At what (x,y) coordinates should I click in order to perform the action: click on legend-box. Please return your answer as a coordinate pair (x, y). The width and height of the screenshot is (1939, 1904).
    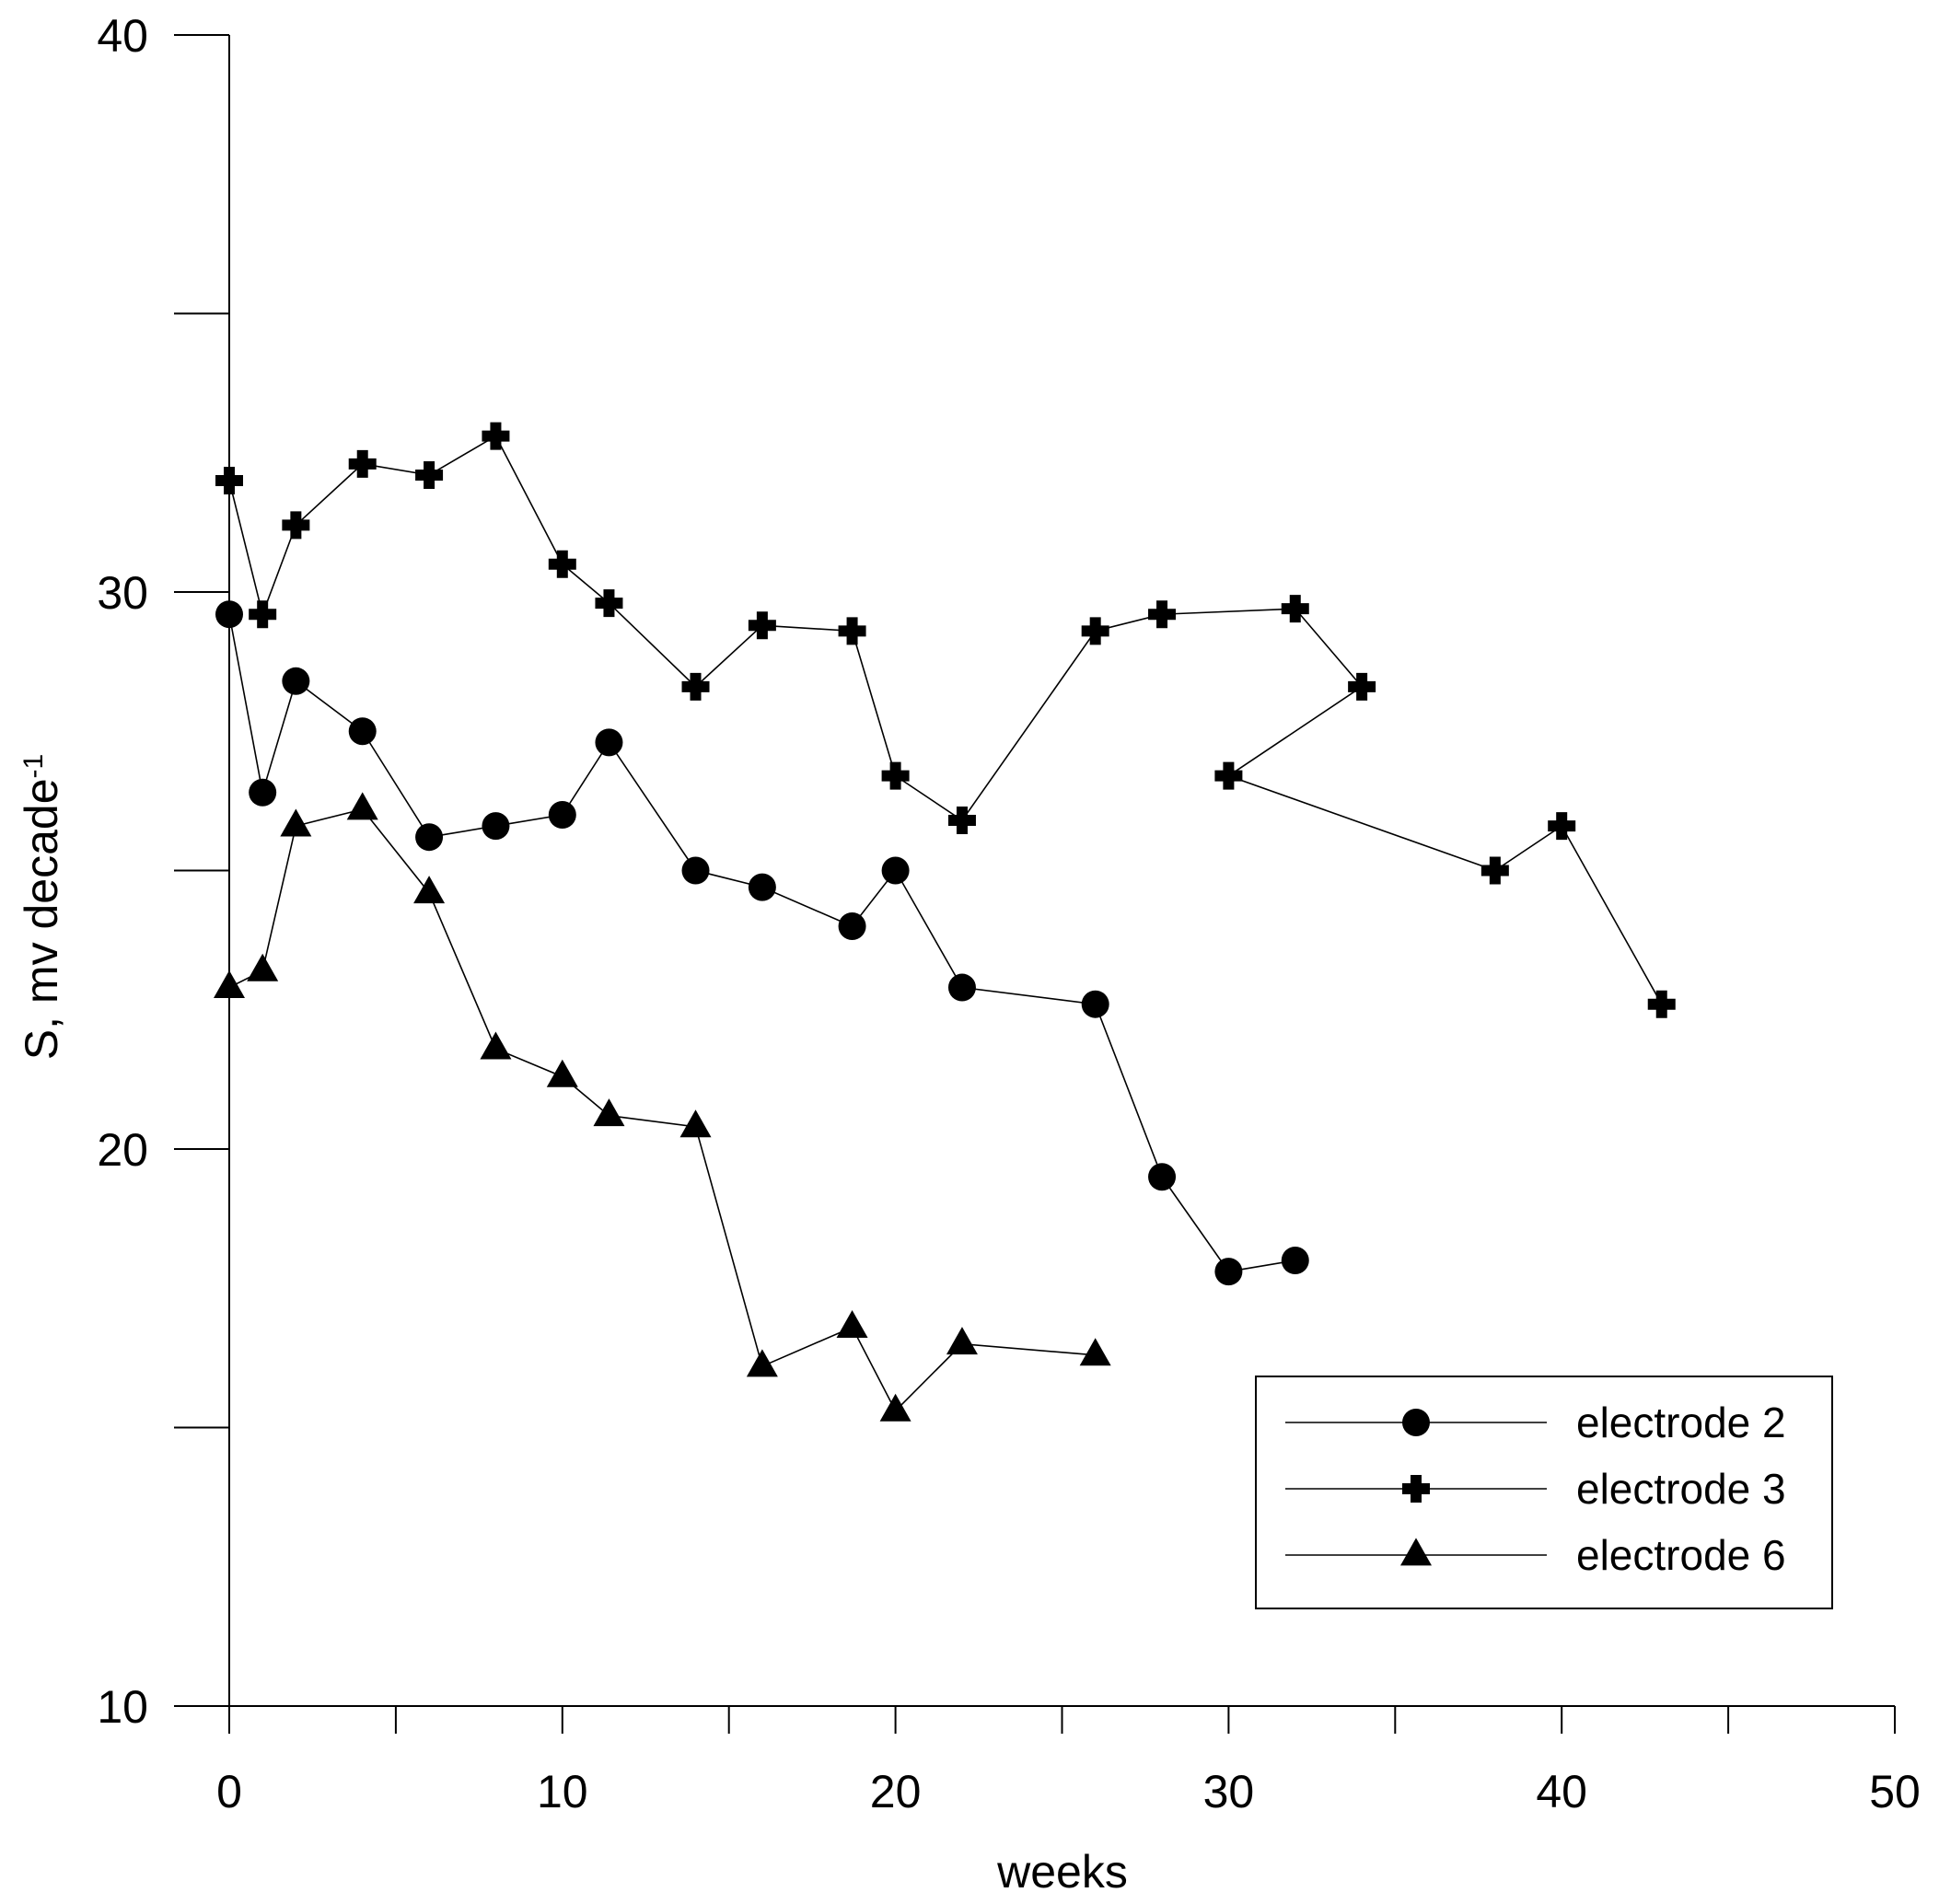
    Looking at the image, I should click on (1544, 1492).